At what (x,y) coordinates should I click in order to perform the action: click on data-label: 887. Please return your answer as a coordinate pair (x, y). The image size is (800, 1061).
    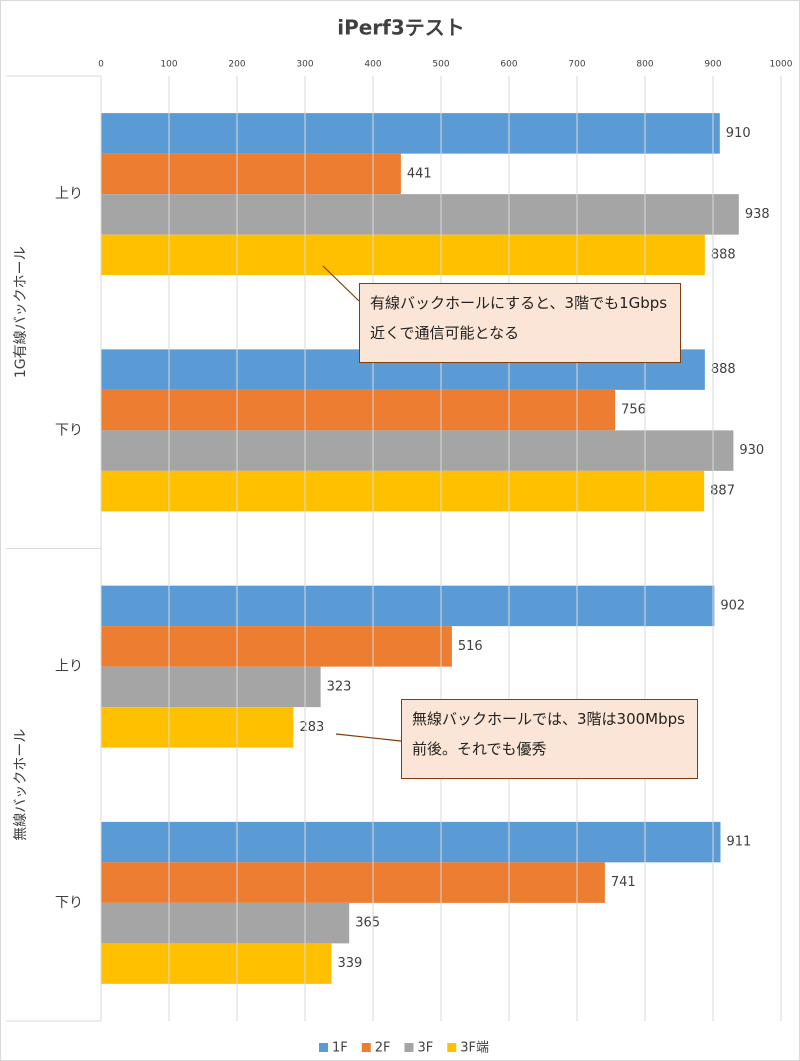
    Looking at the image, I should click on (722, 491).